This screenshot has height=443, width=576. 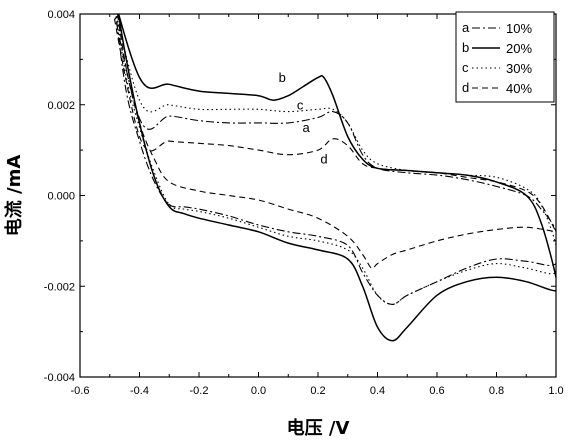 What do you see at coordinates (59, 378) in the screenshot?
I see `y-tick-label: -0.004` at bounding box center [59, 378].